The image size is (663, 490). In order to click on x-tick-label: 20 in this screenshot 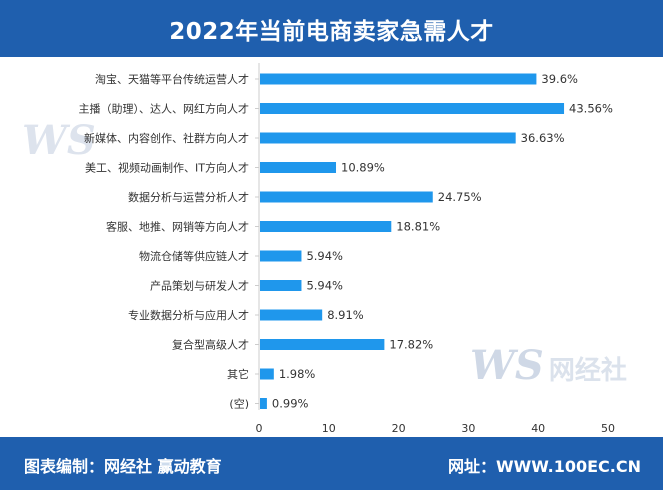, I will do `click(399, 428)`.